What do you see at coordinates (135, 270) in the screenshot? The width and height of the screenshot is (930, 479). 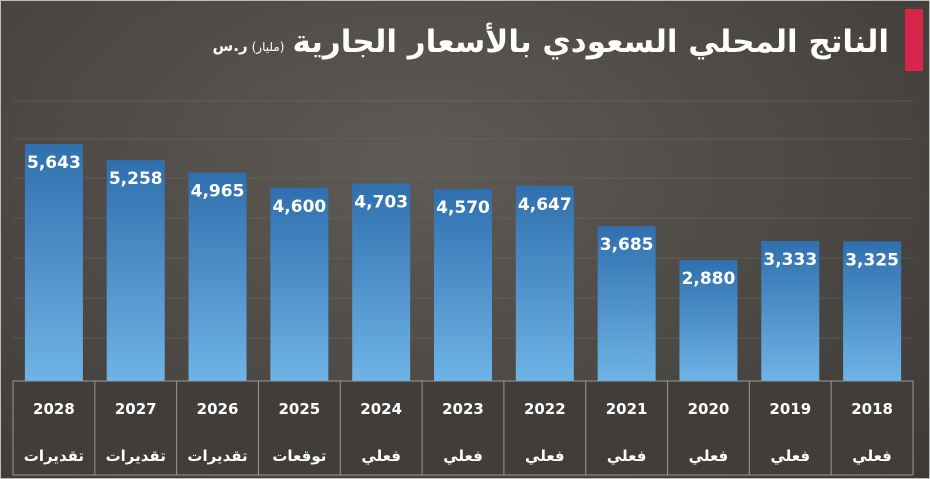 I see `bar-2027` at bounding box center [135, 270].